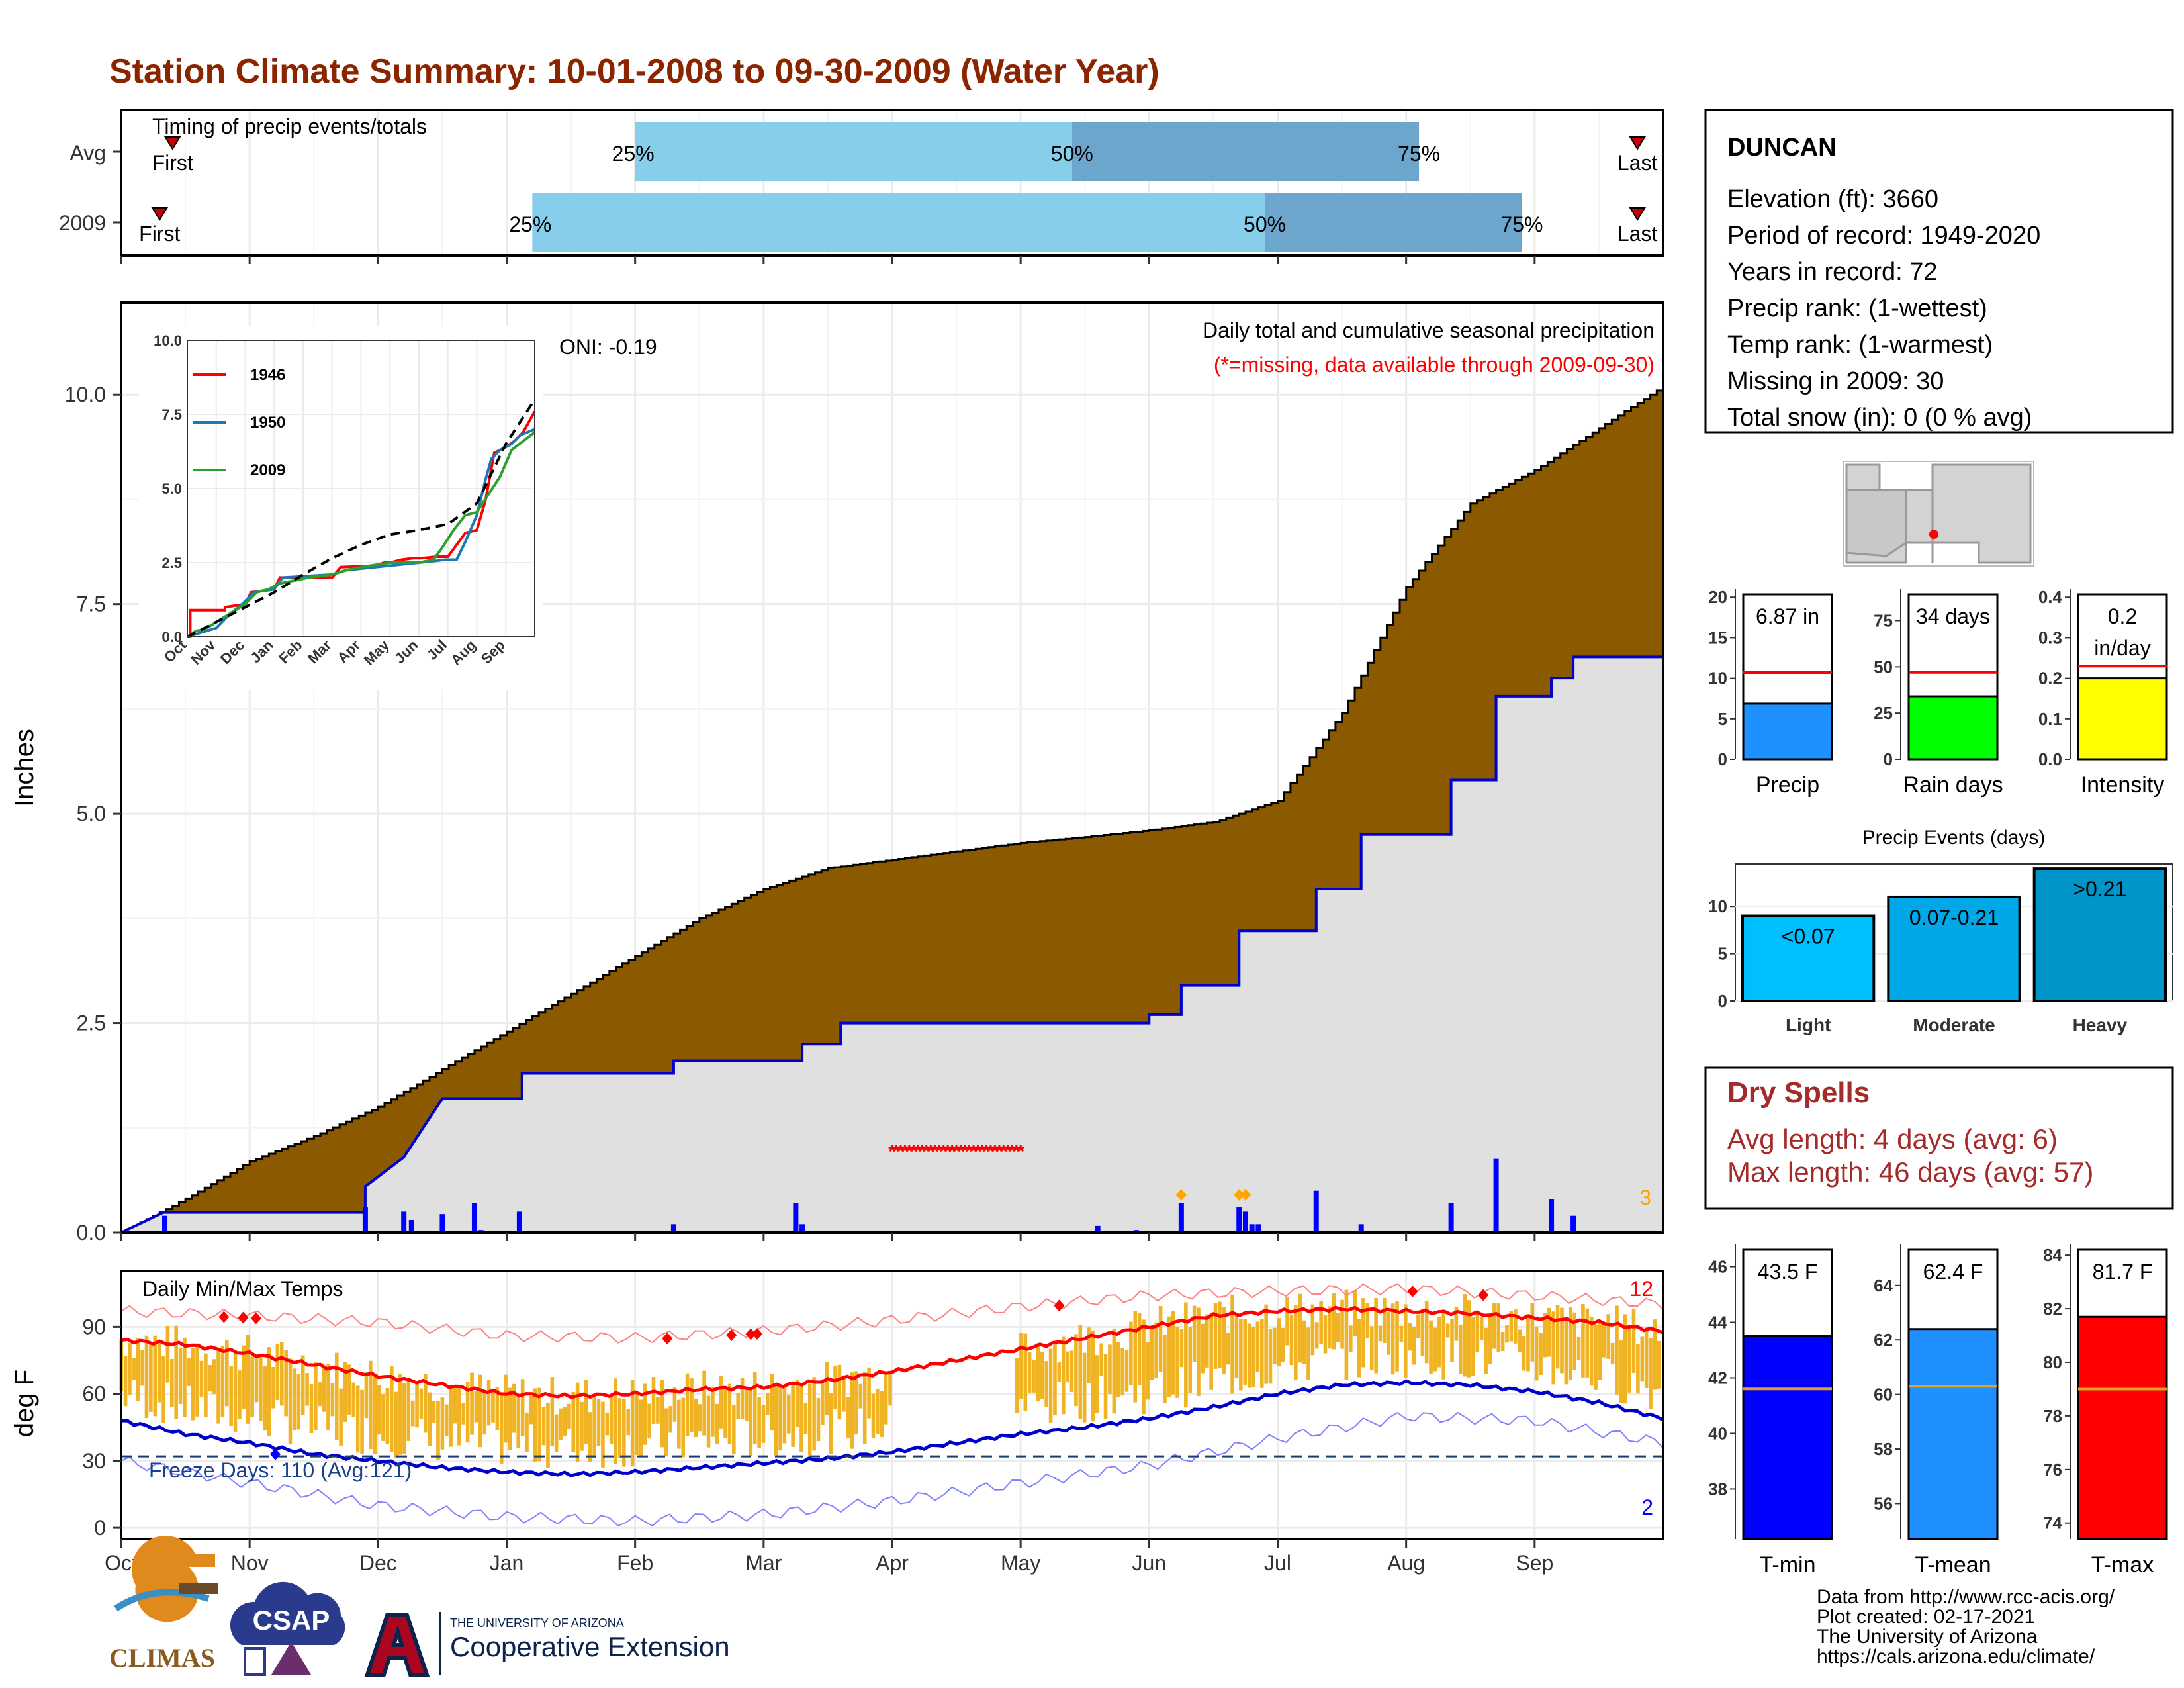 The width and height of the screenshot is (2184, 1688). What do you see at coordinates (2052, 1362) in the screenshot?
I see `stat-ytick-label: 80` at bounding box center [2052, 1362].